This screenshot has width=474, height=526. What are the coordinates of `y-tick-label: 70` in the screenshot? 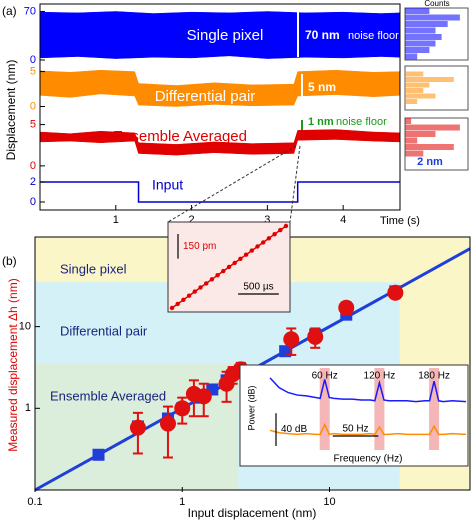 It's located at (30, 11).